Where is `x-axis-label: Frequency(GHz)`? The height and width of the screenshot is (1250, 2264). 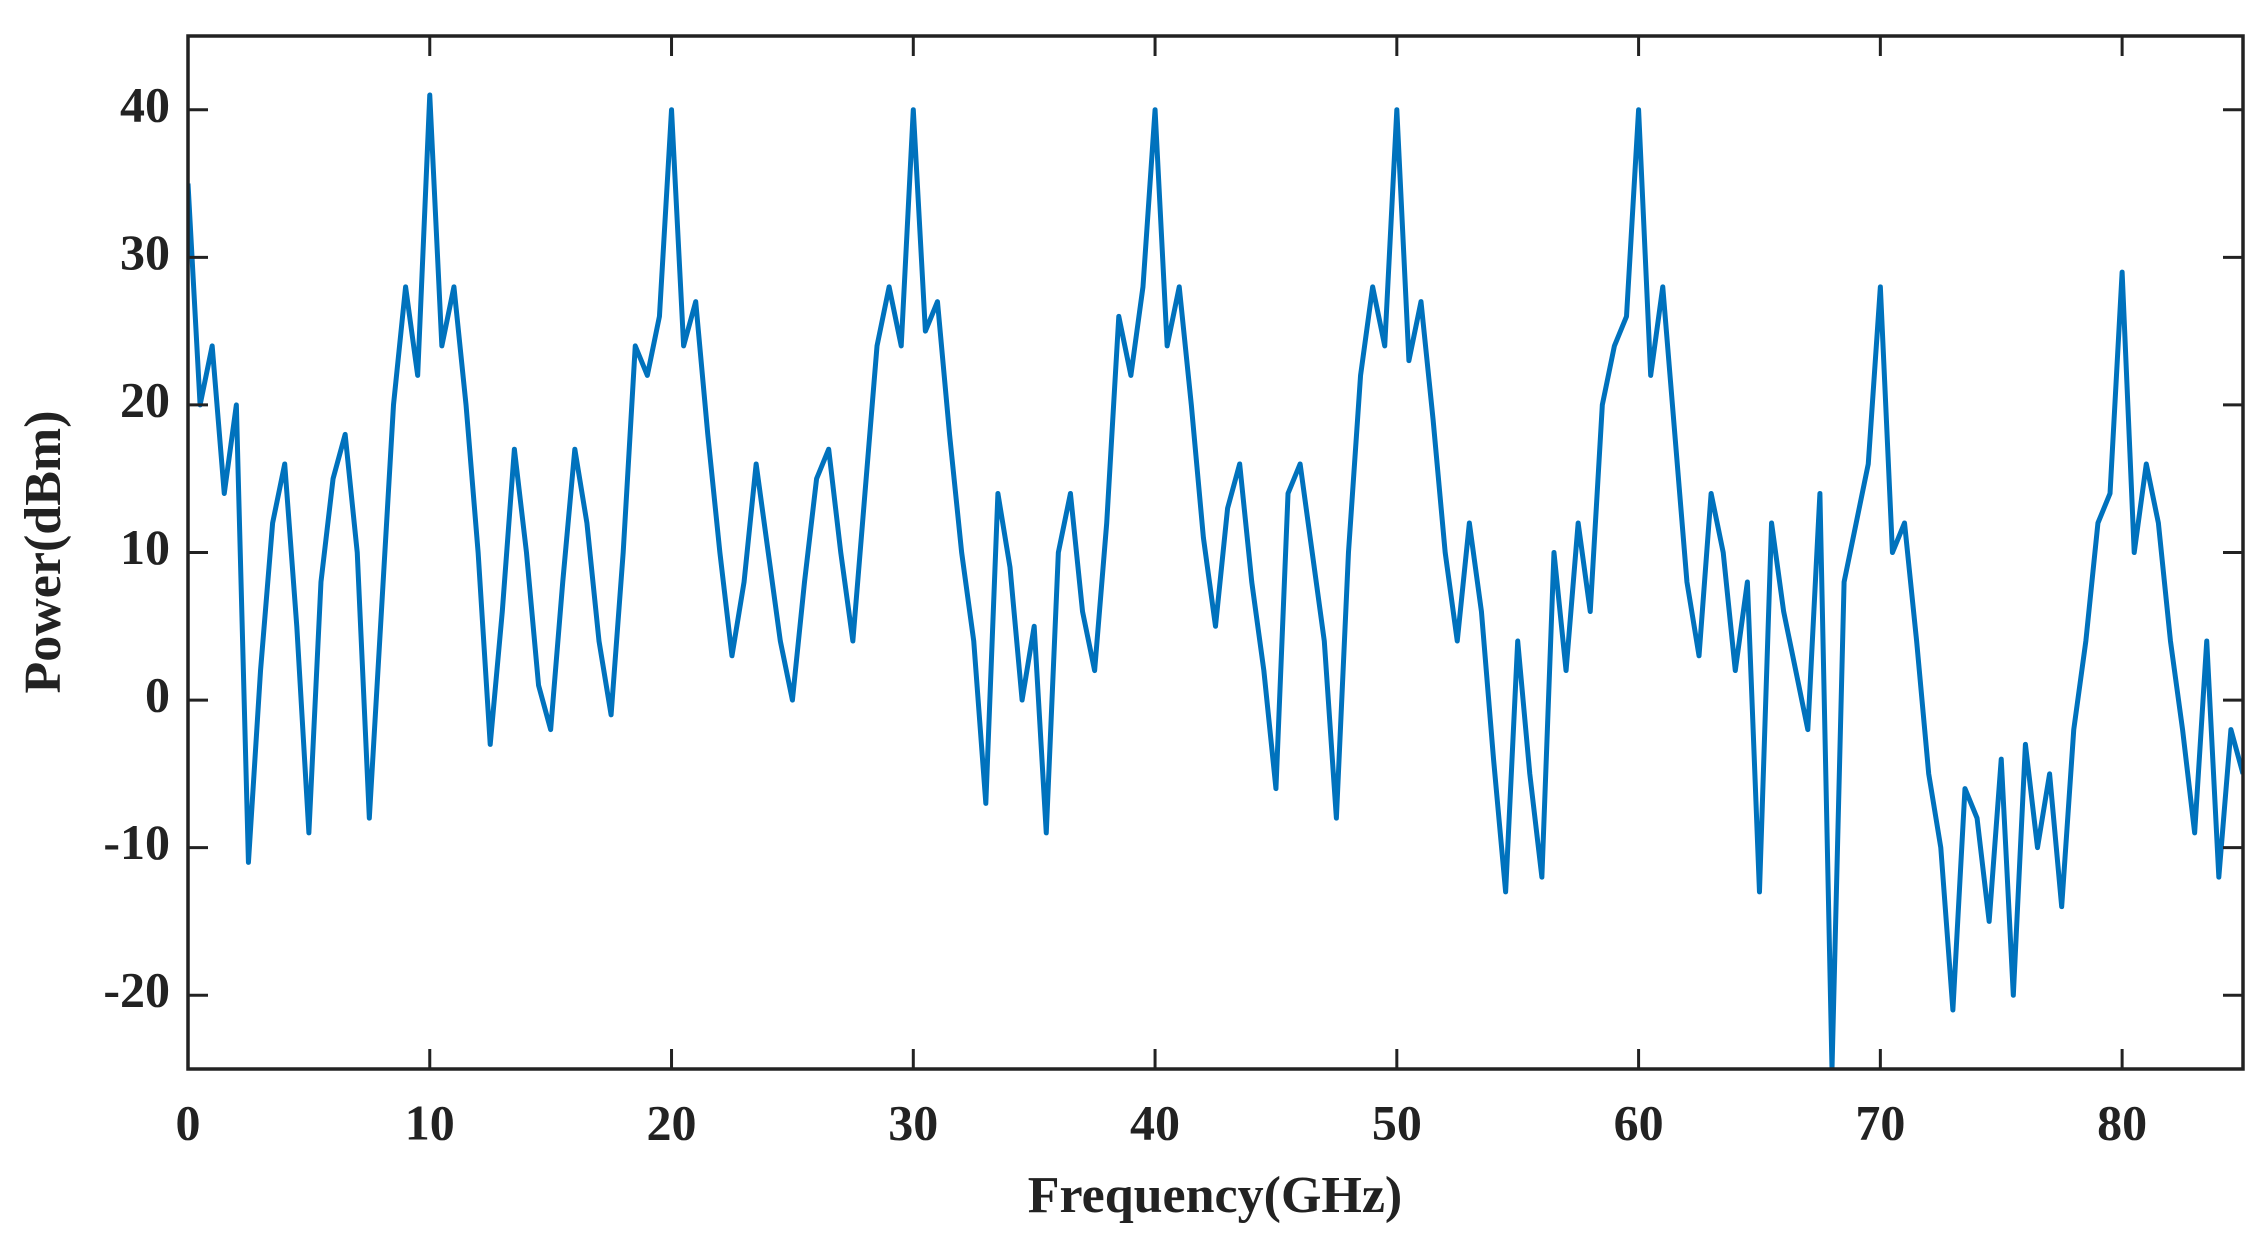 x-axis-label: Frequency(GHz) is located at coordinates (1215, 1195).